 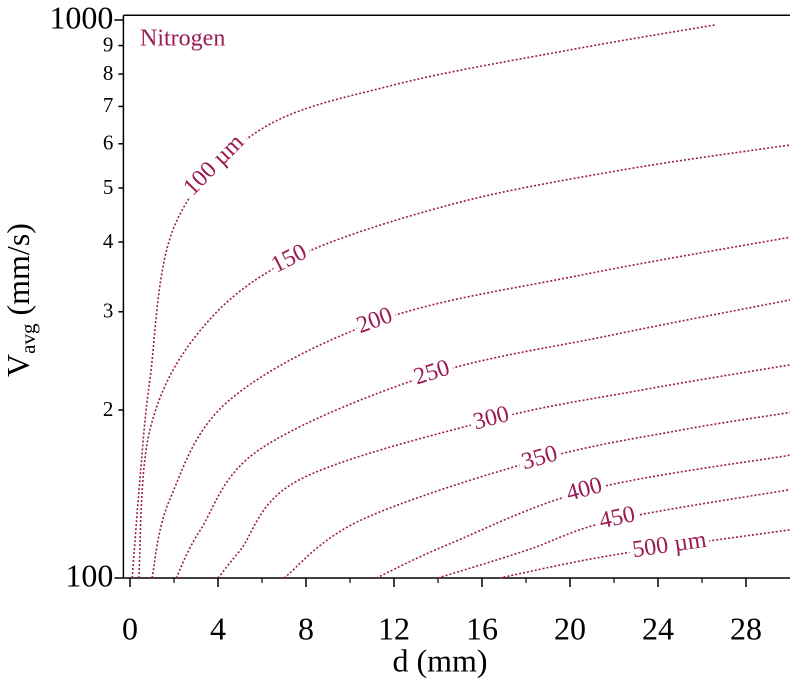 What do you see at coordinates (19, 300) in the screenshot?
I see `y-axis-label: Vavg(mm/s)` at bounding box center [19, 300].